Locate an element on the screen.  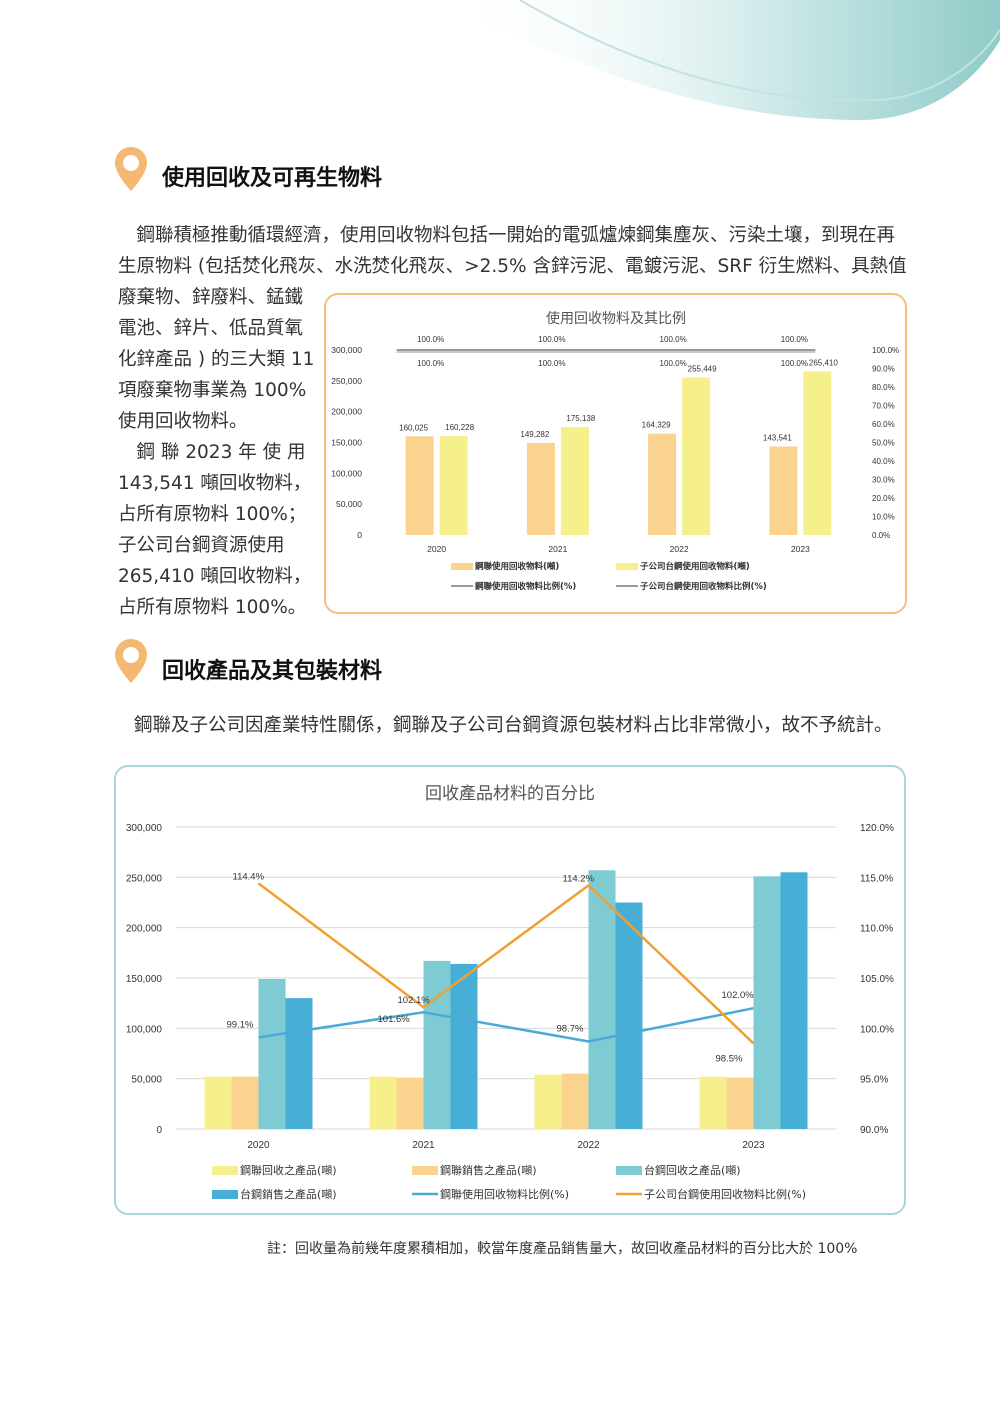
y2-tick-label: 70.0% is located at coordinates (883, 406).